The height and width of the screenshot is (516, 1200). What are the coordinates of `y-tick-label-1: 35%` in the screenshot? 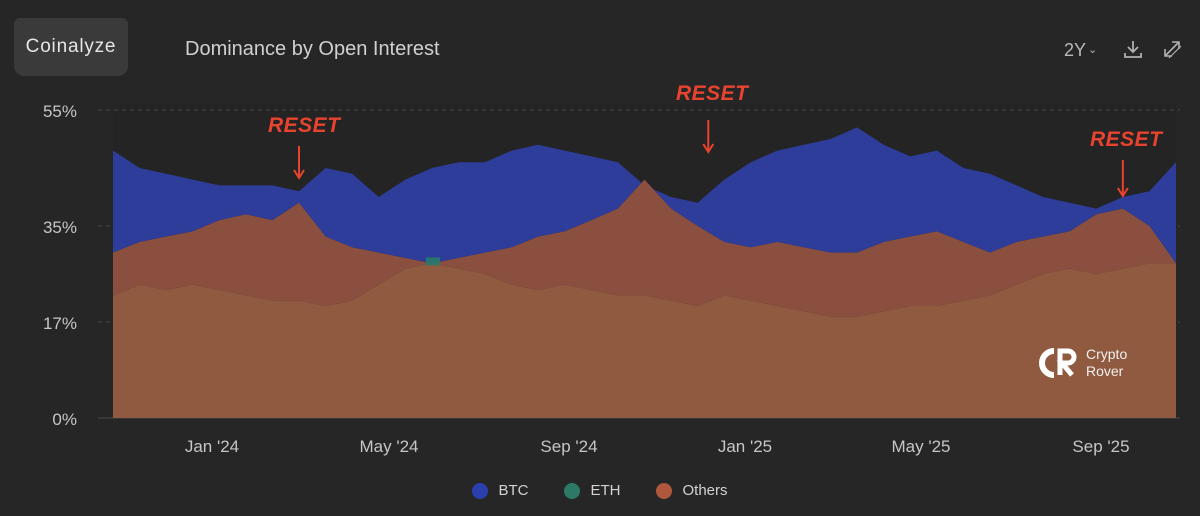 It's located at (60, 227).